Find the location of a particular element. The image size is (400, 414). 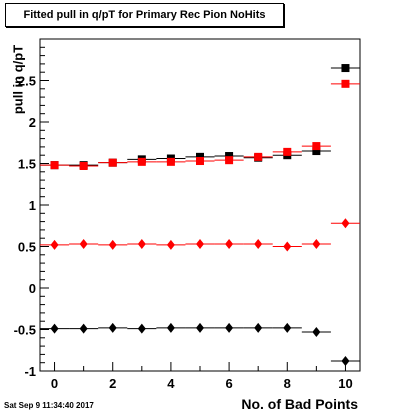

y-axis: -1 -0.5 0 0.5 1 1.5 2 2.5 is located at coordinates (31, 208).